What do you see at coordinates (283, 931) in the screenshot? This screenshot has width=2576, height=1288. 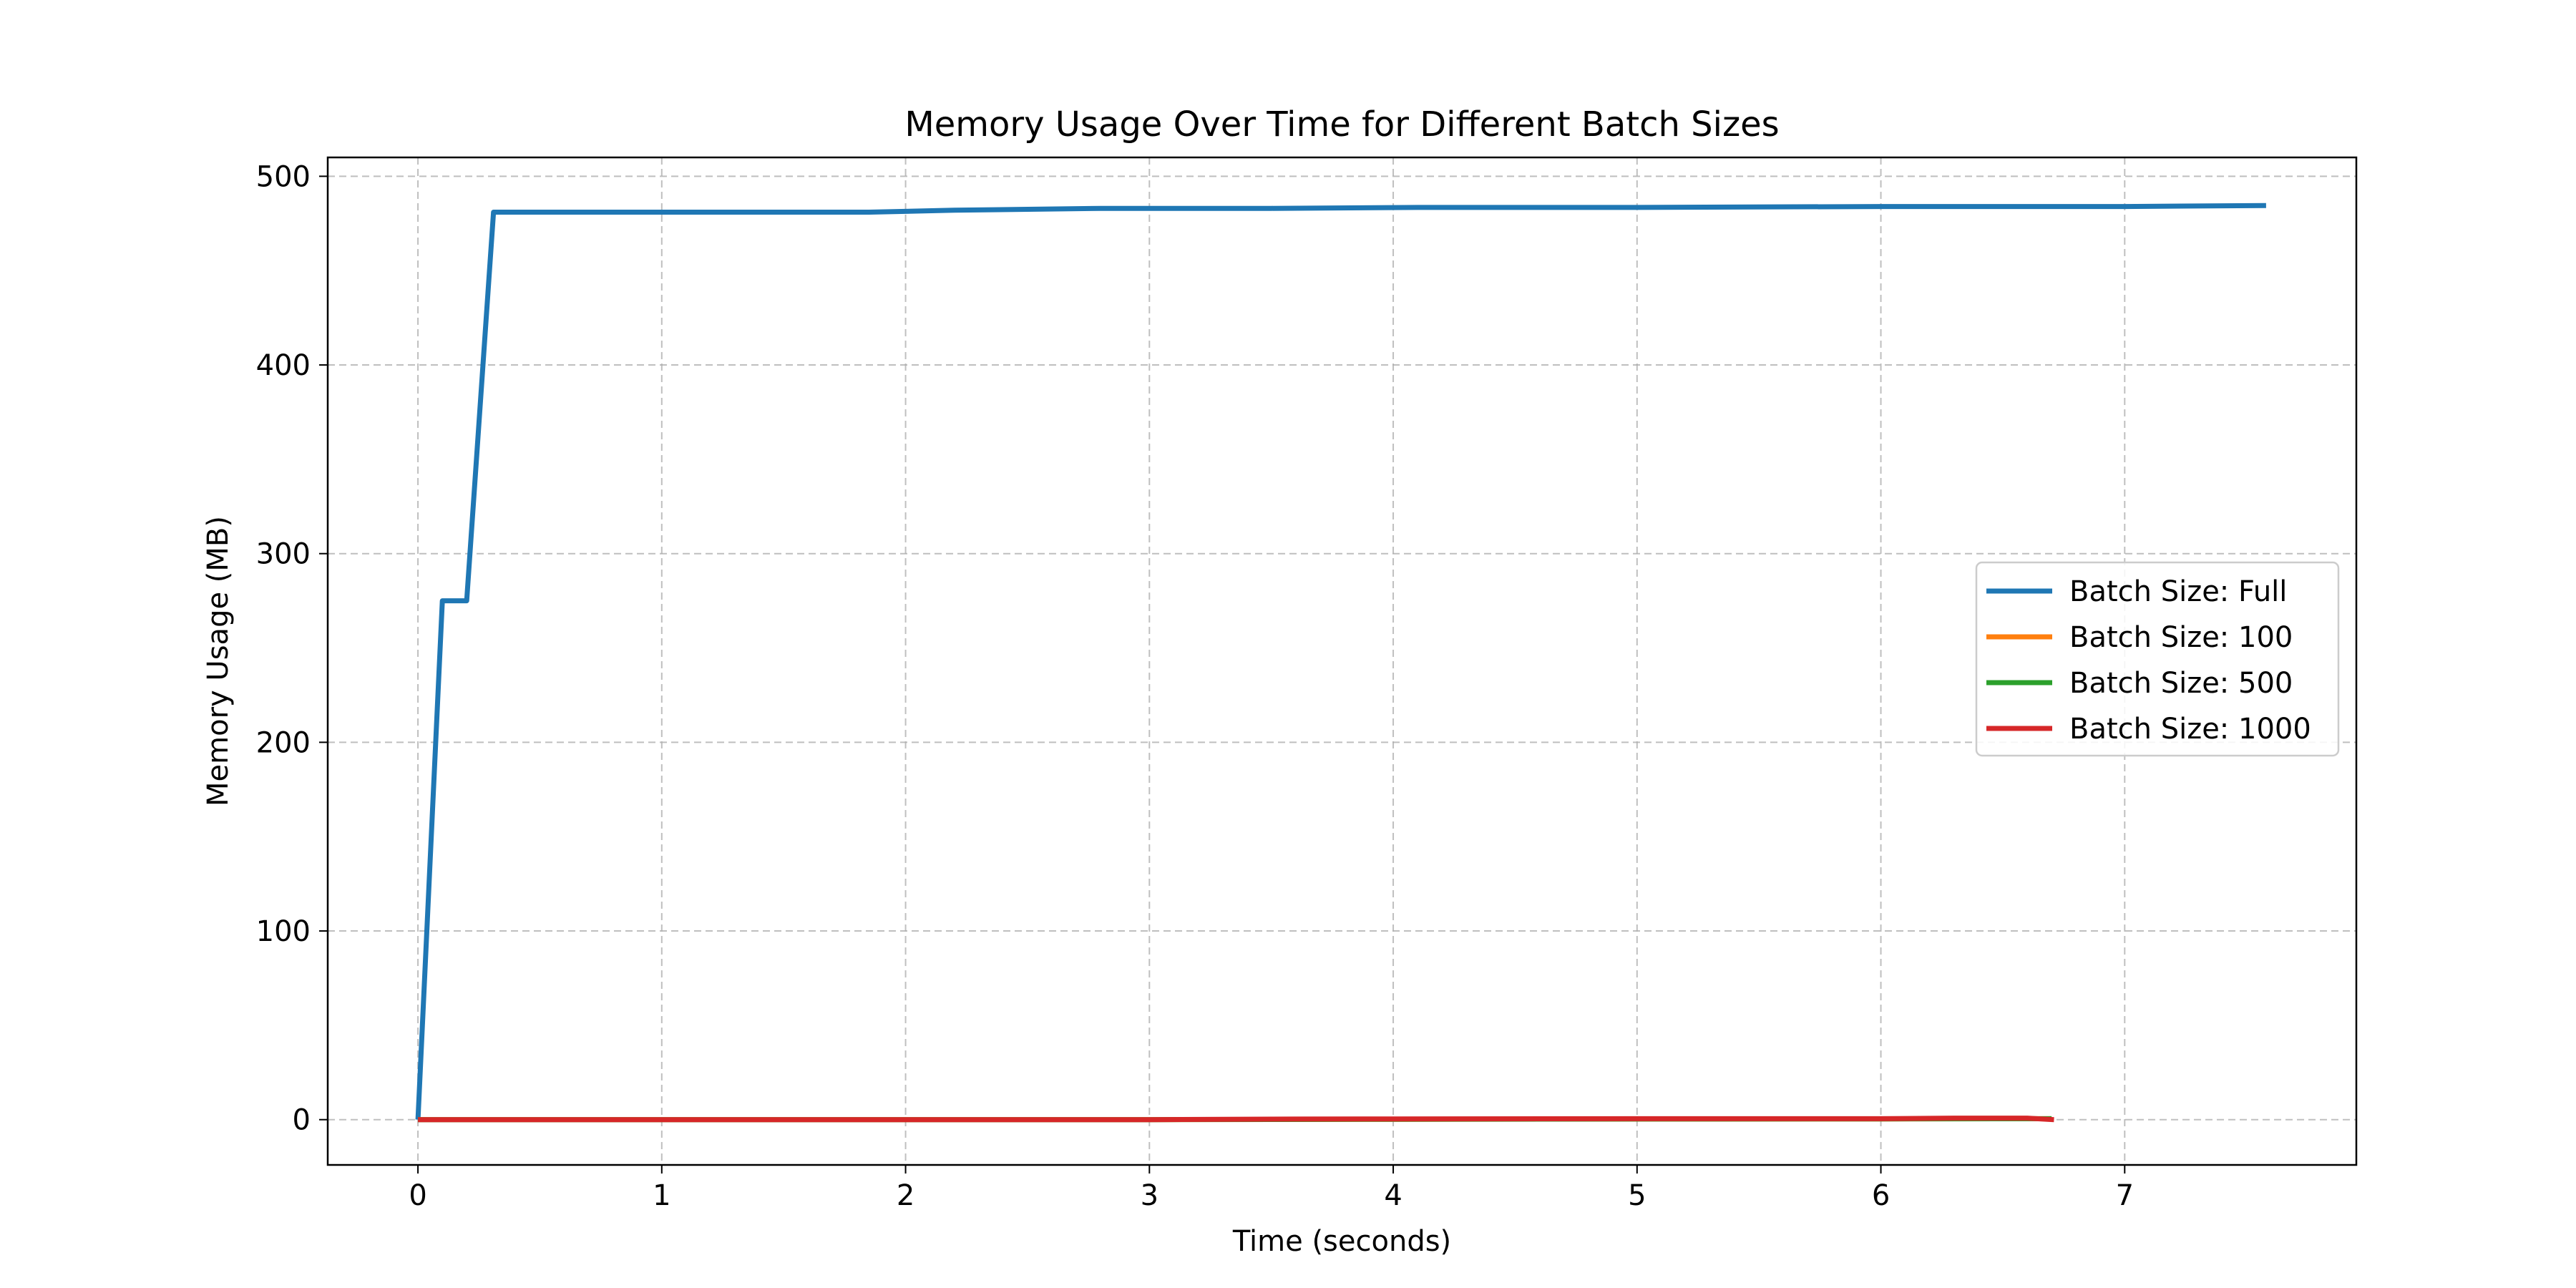 I see `y-tick-label: 100` at bounding box center [283, 931].